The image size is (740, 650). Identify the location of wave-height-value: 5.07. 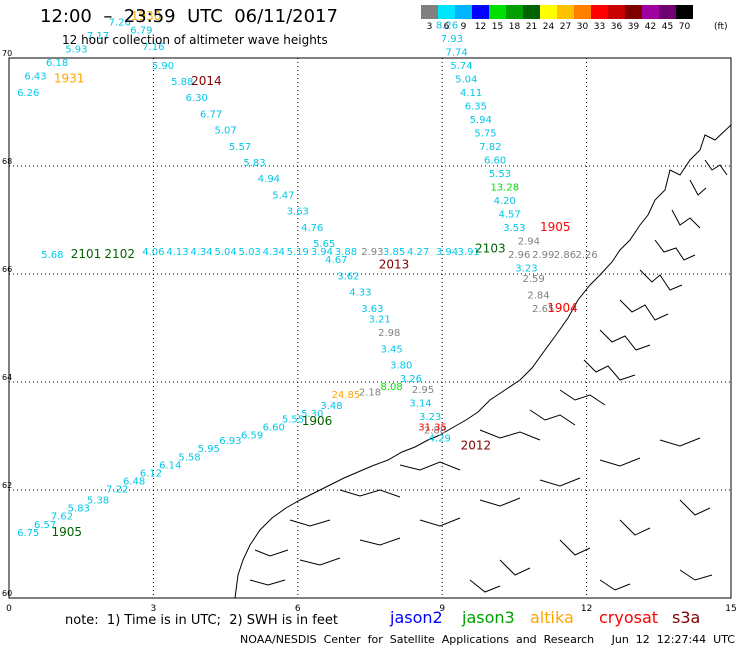
(225, 131).